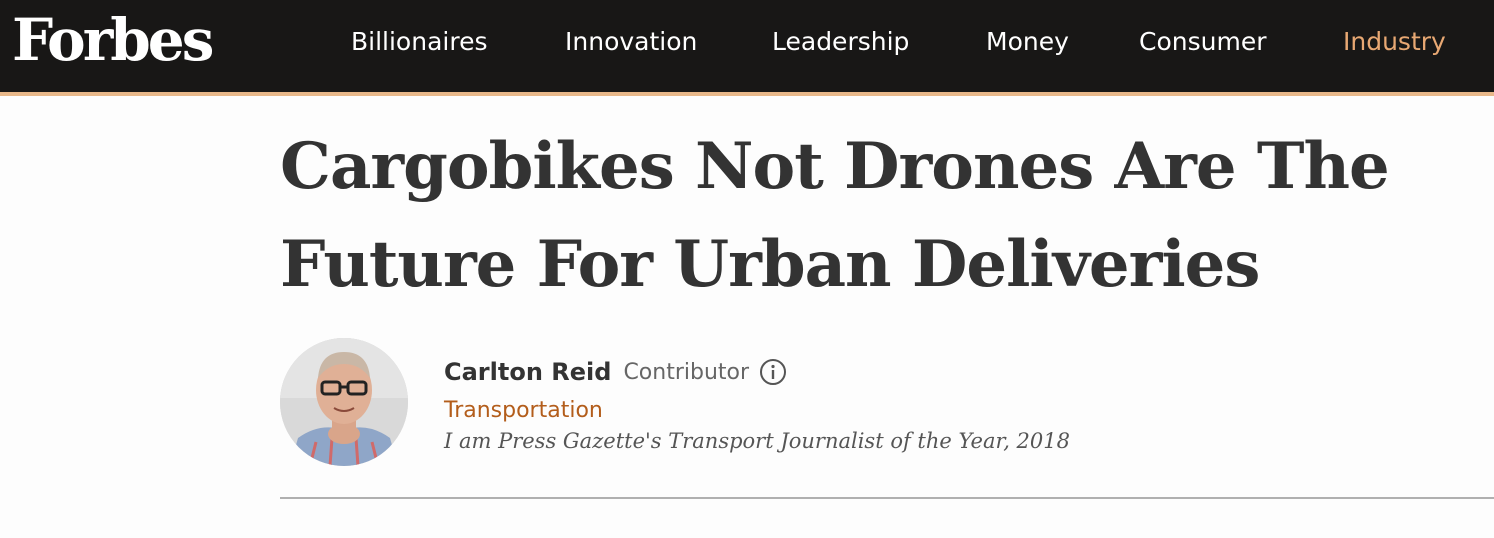 The height and width of the screenshot is (538, 1494). What do you see at coordinates (113, 40) in the screenshot?
I see `forbes-logo: Forbes` at bounding box center [113, 40].